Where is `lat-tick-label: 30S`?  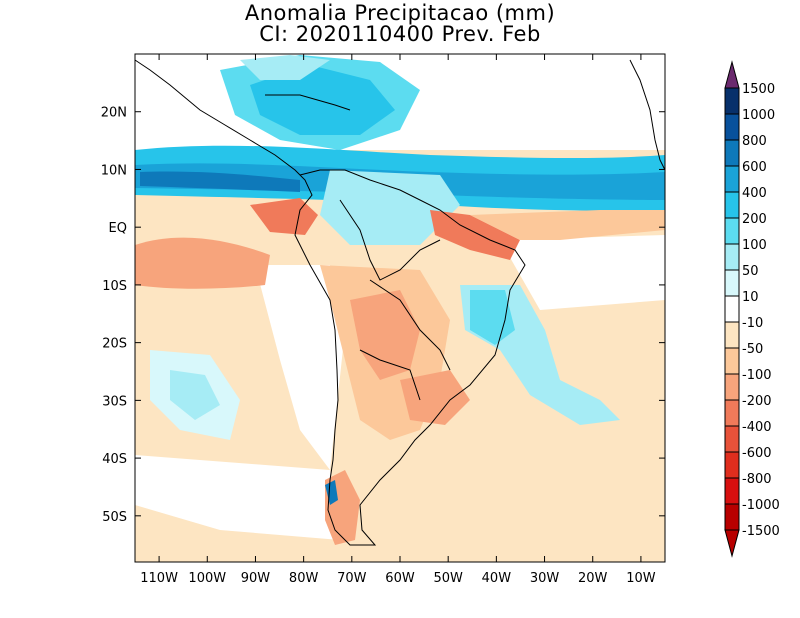
lat-tick-label: 30S is located at coordinates (114, 401).